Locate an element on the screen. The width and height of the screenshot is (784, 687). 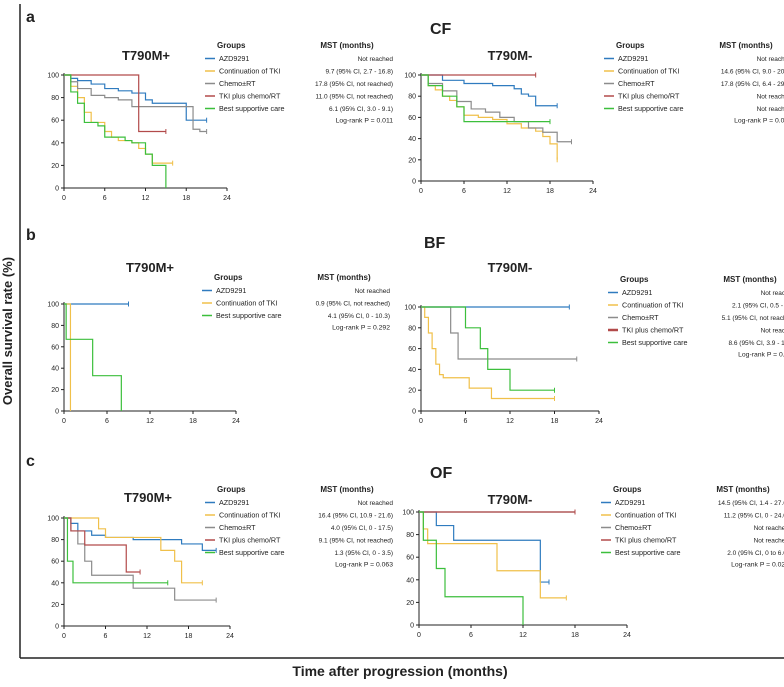
mst-value: 14.6 (95% CI, 9.0 - 20.2) is located at coordinates (752, 72).